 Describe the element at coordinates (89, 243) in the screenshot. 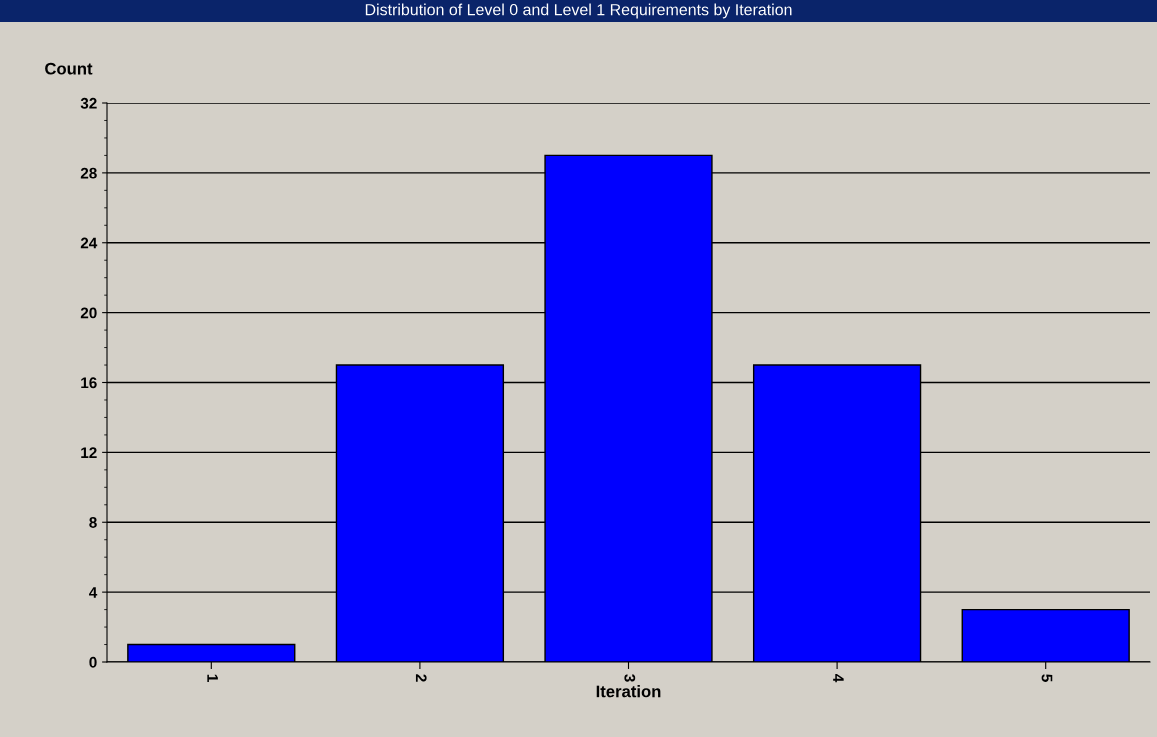

I see `y-tick-label: 24` at that location.